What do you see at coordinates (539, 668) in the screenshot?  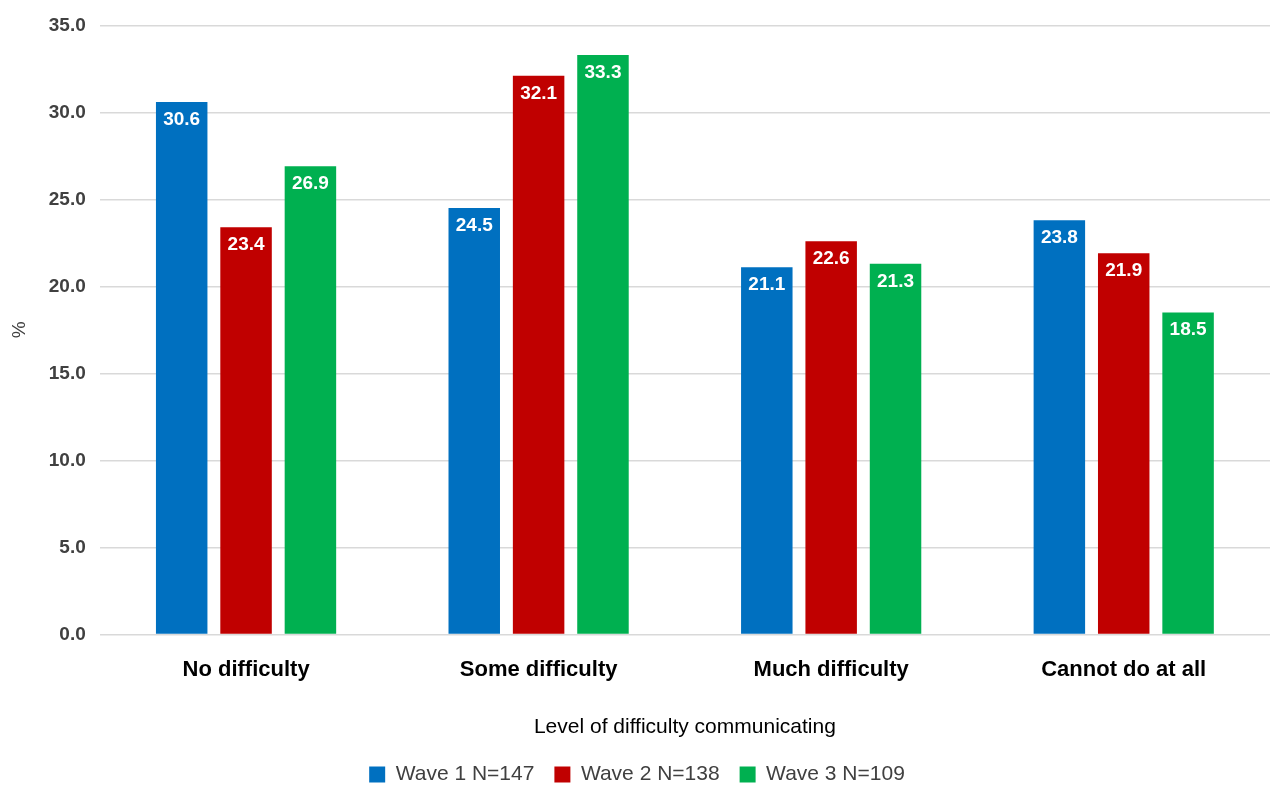 I see `x-tick-label: Some difficulty` at bounding box center [539, 668].